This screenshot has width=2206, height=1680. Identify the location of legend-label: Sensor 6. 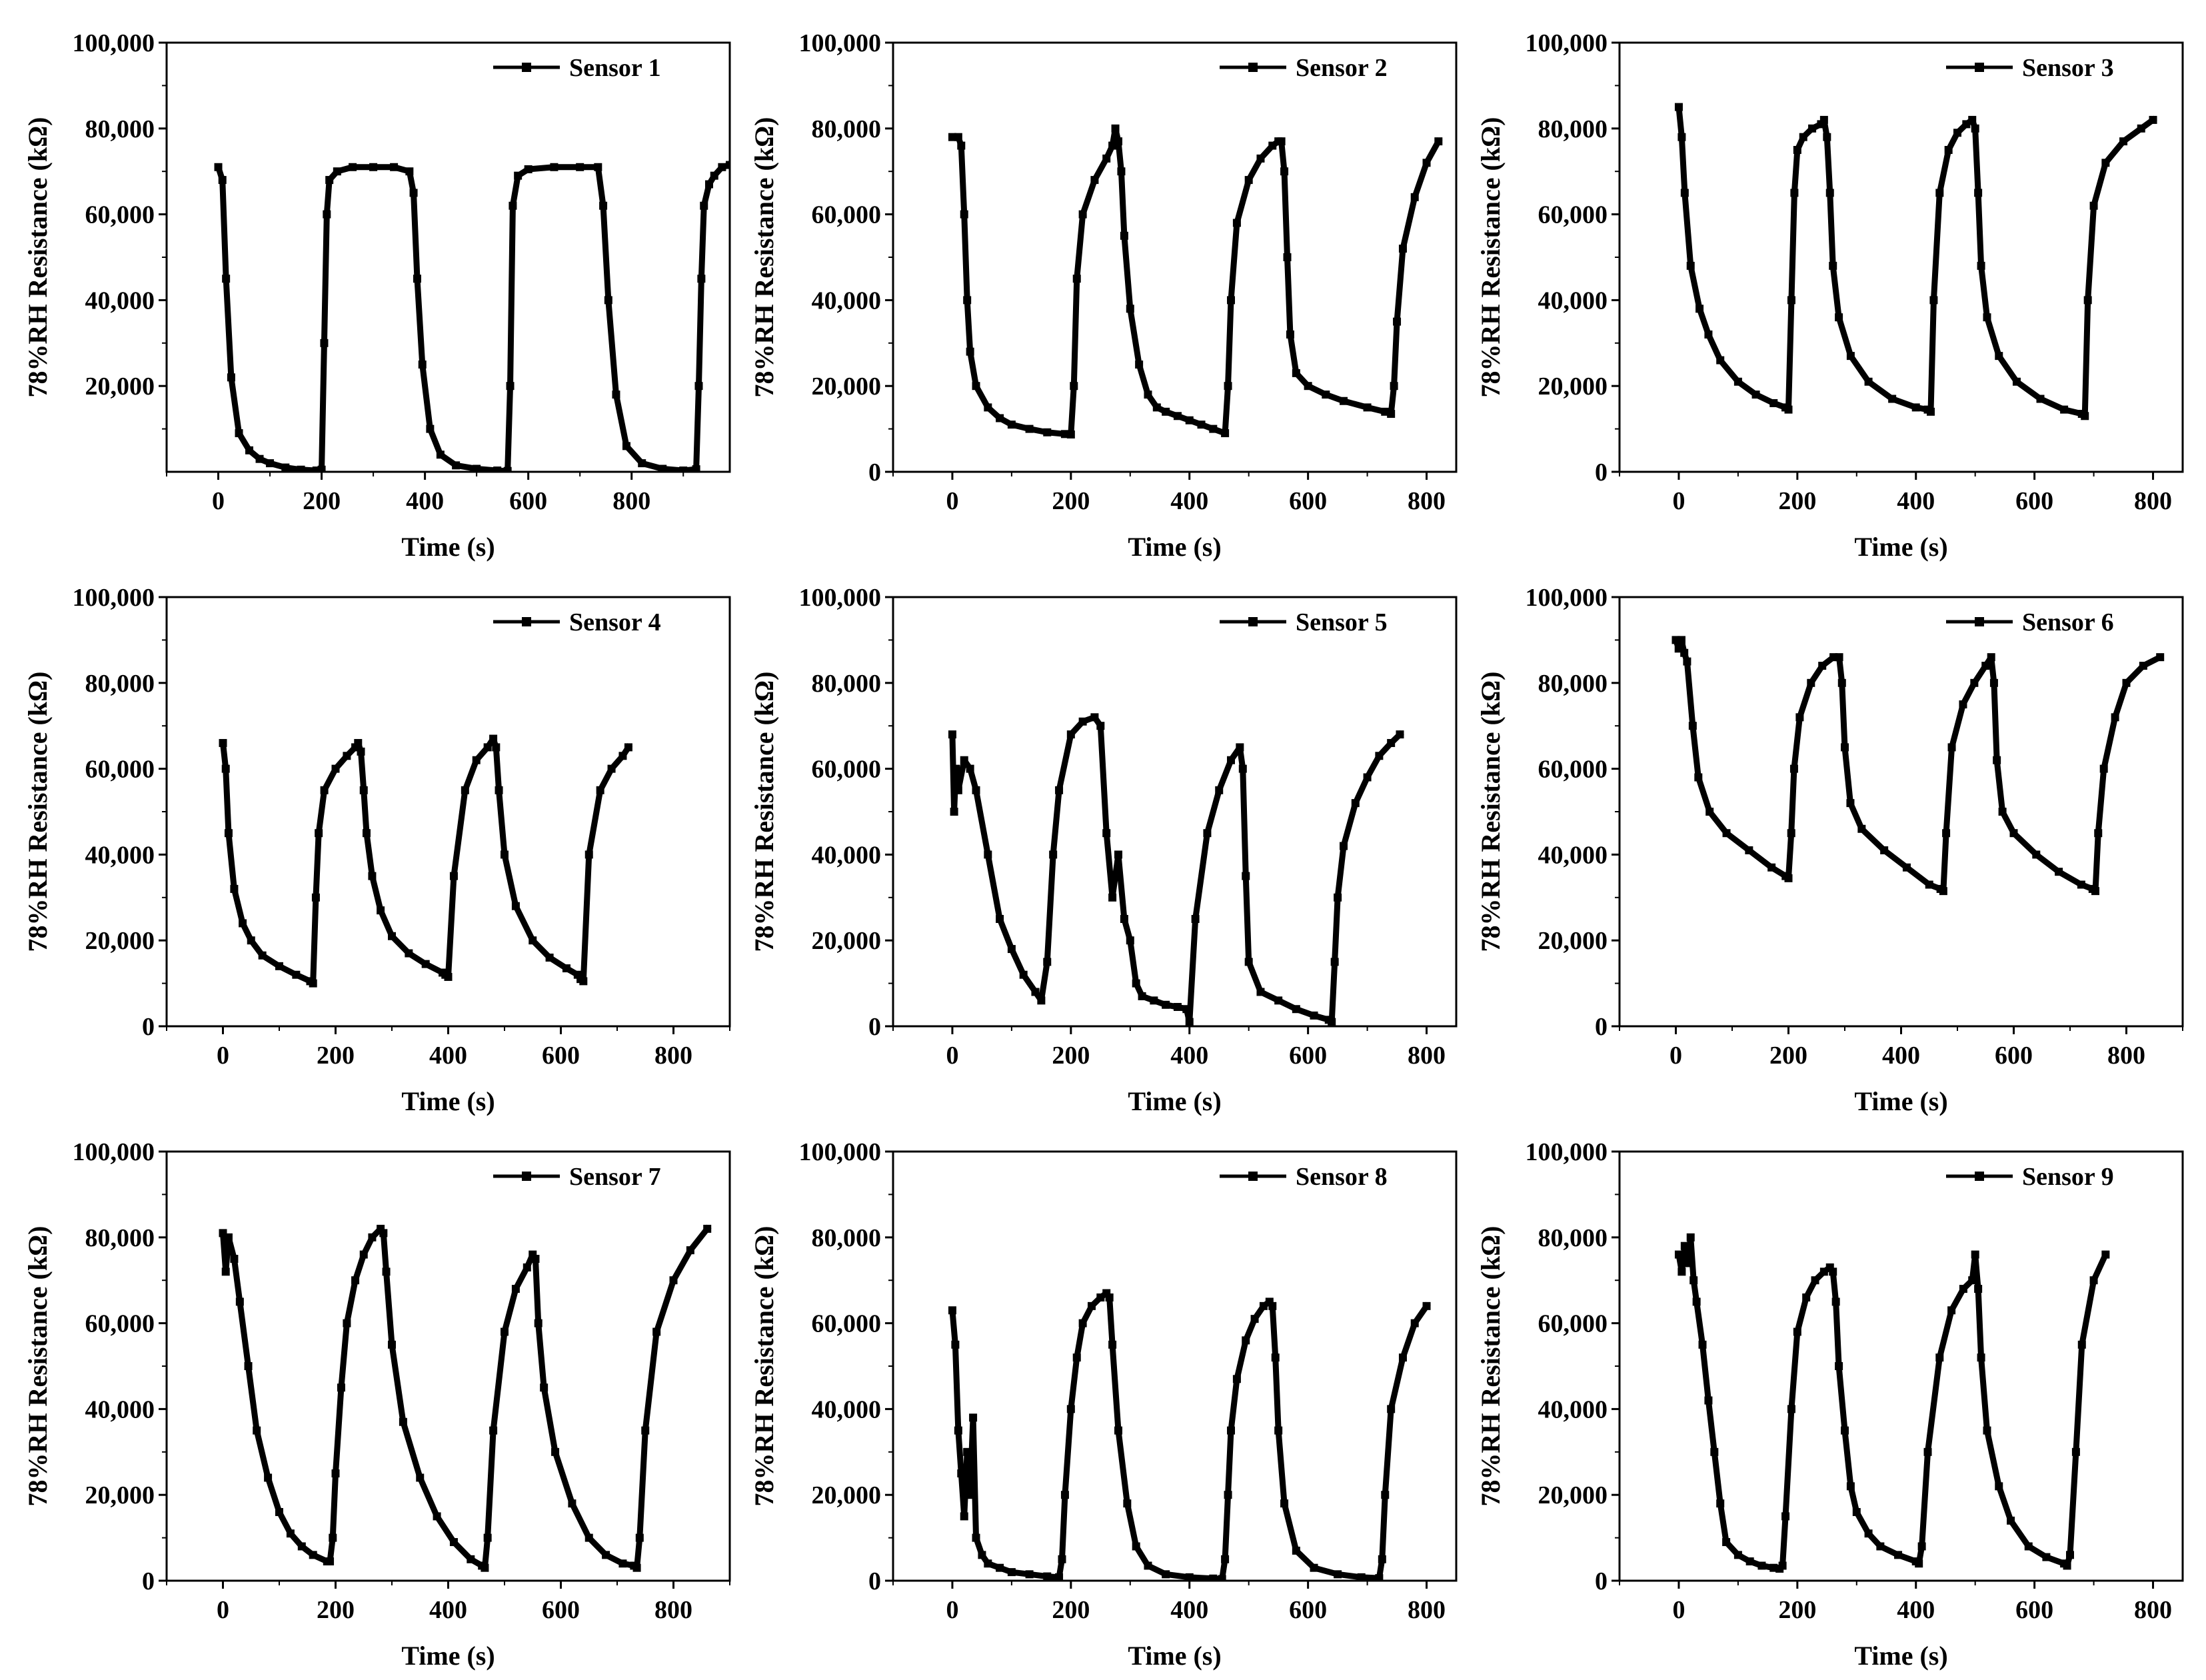
(2068, 622).